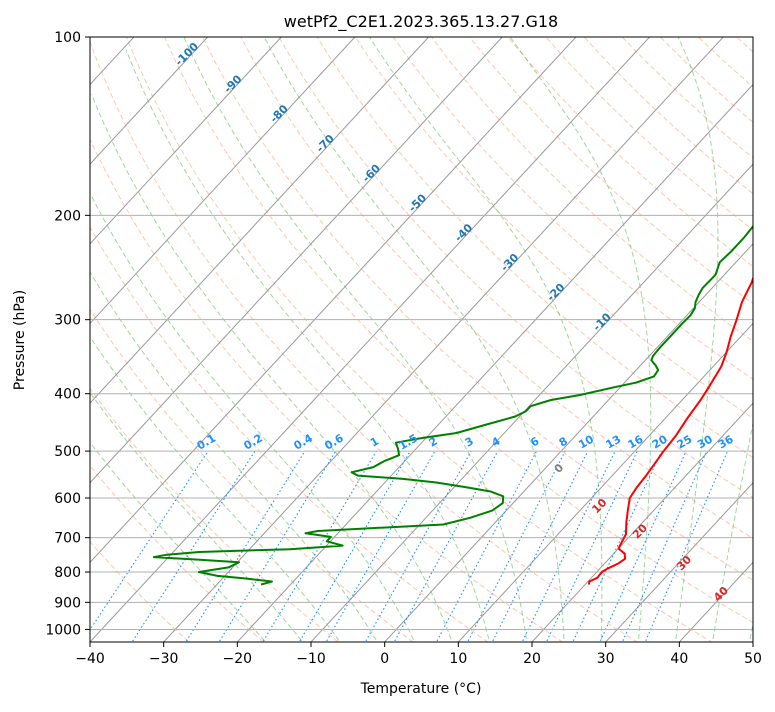 This screenshot has height=712, width=775. I want to click on x-tick-label: 20, so click(532, 659).